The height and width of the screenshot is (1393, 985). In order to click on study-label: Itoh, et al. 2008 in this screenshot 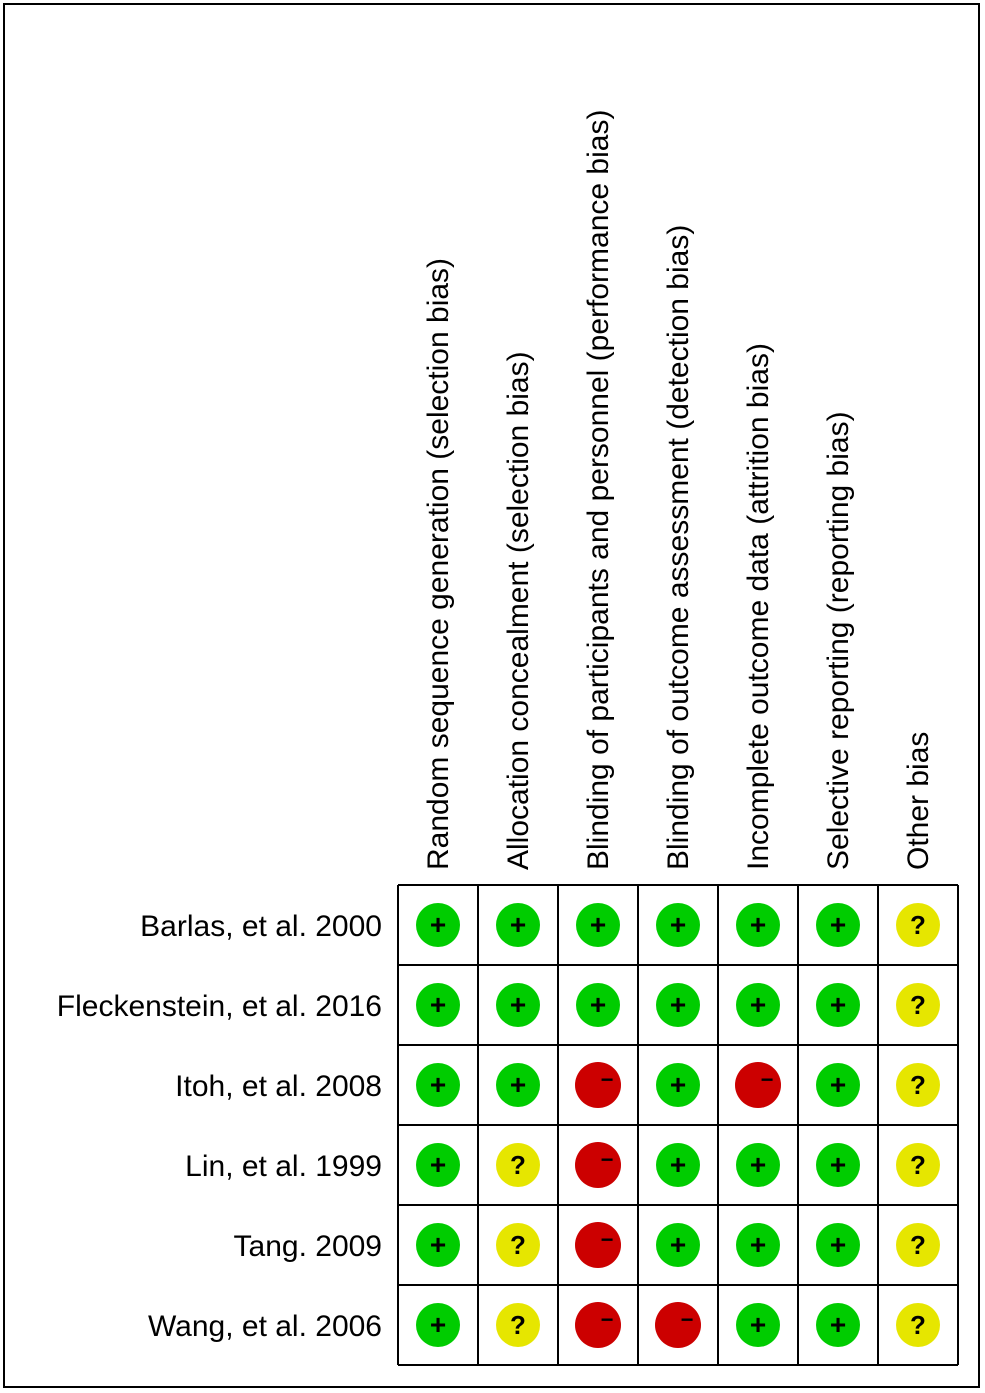, I will do `click(278, 1086)`.